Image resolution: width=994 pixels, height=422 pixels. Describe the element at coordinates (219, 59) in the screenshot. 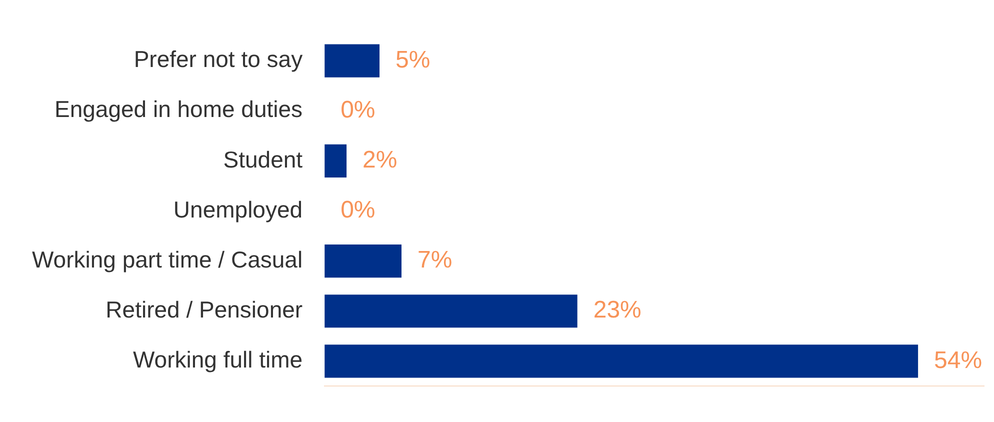

I see `y-tick-label: Prefer not to say` at that location.